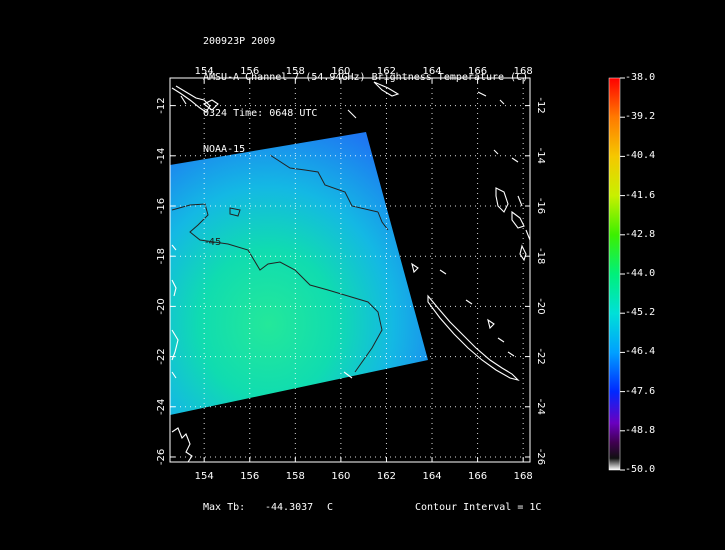 Image resolution: width=725 pixels, height=550 pixels. Describe the element at coordinates (330, 507) in the screenshot. I see `max-tb-unit: C` at that location.